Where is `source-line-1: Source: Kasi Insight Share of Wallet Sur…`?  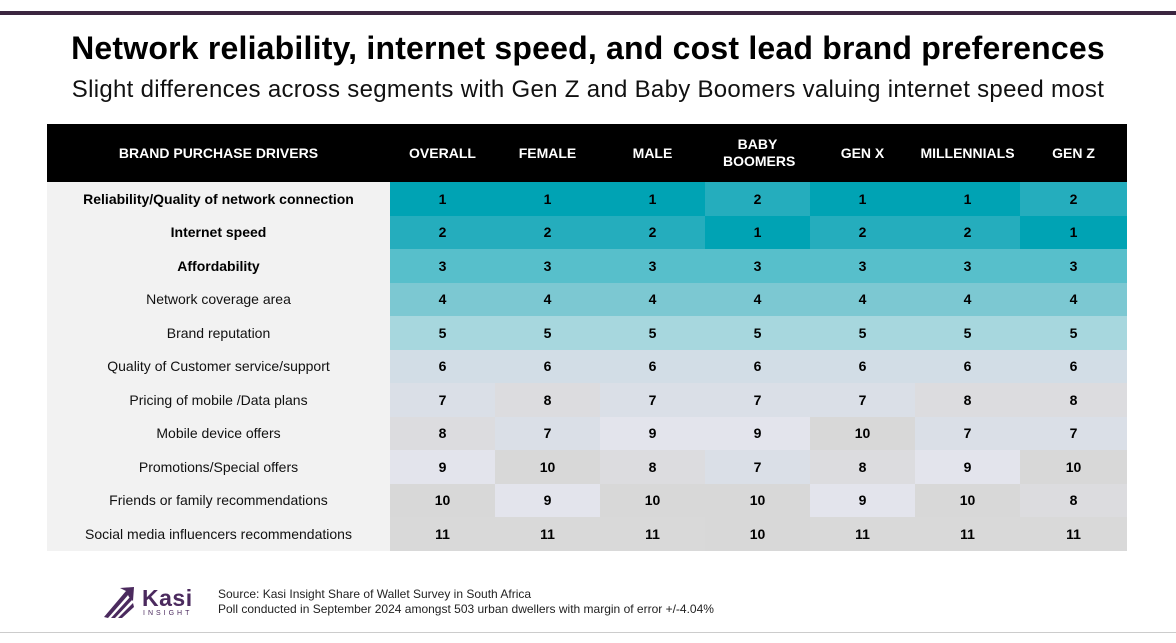 source-line-1: Source: Kasi Insight Share of Wallet Sur… is located at coordinates (375, 594).